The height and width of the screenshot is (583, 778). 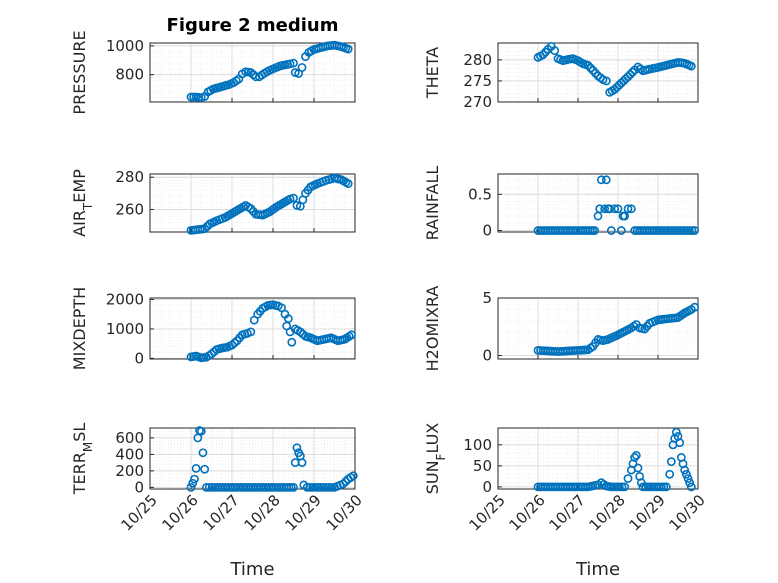 What do you see at coordinates (129, 471) in the screenshot?
I see `y-tick-label: 200` at bounding box center [129, 471].